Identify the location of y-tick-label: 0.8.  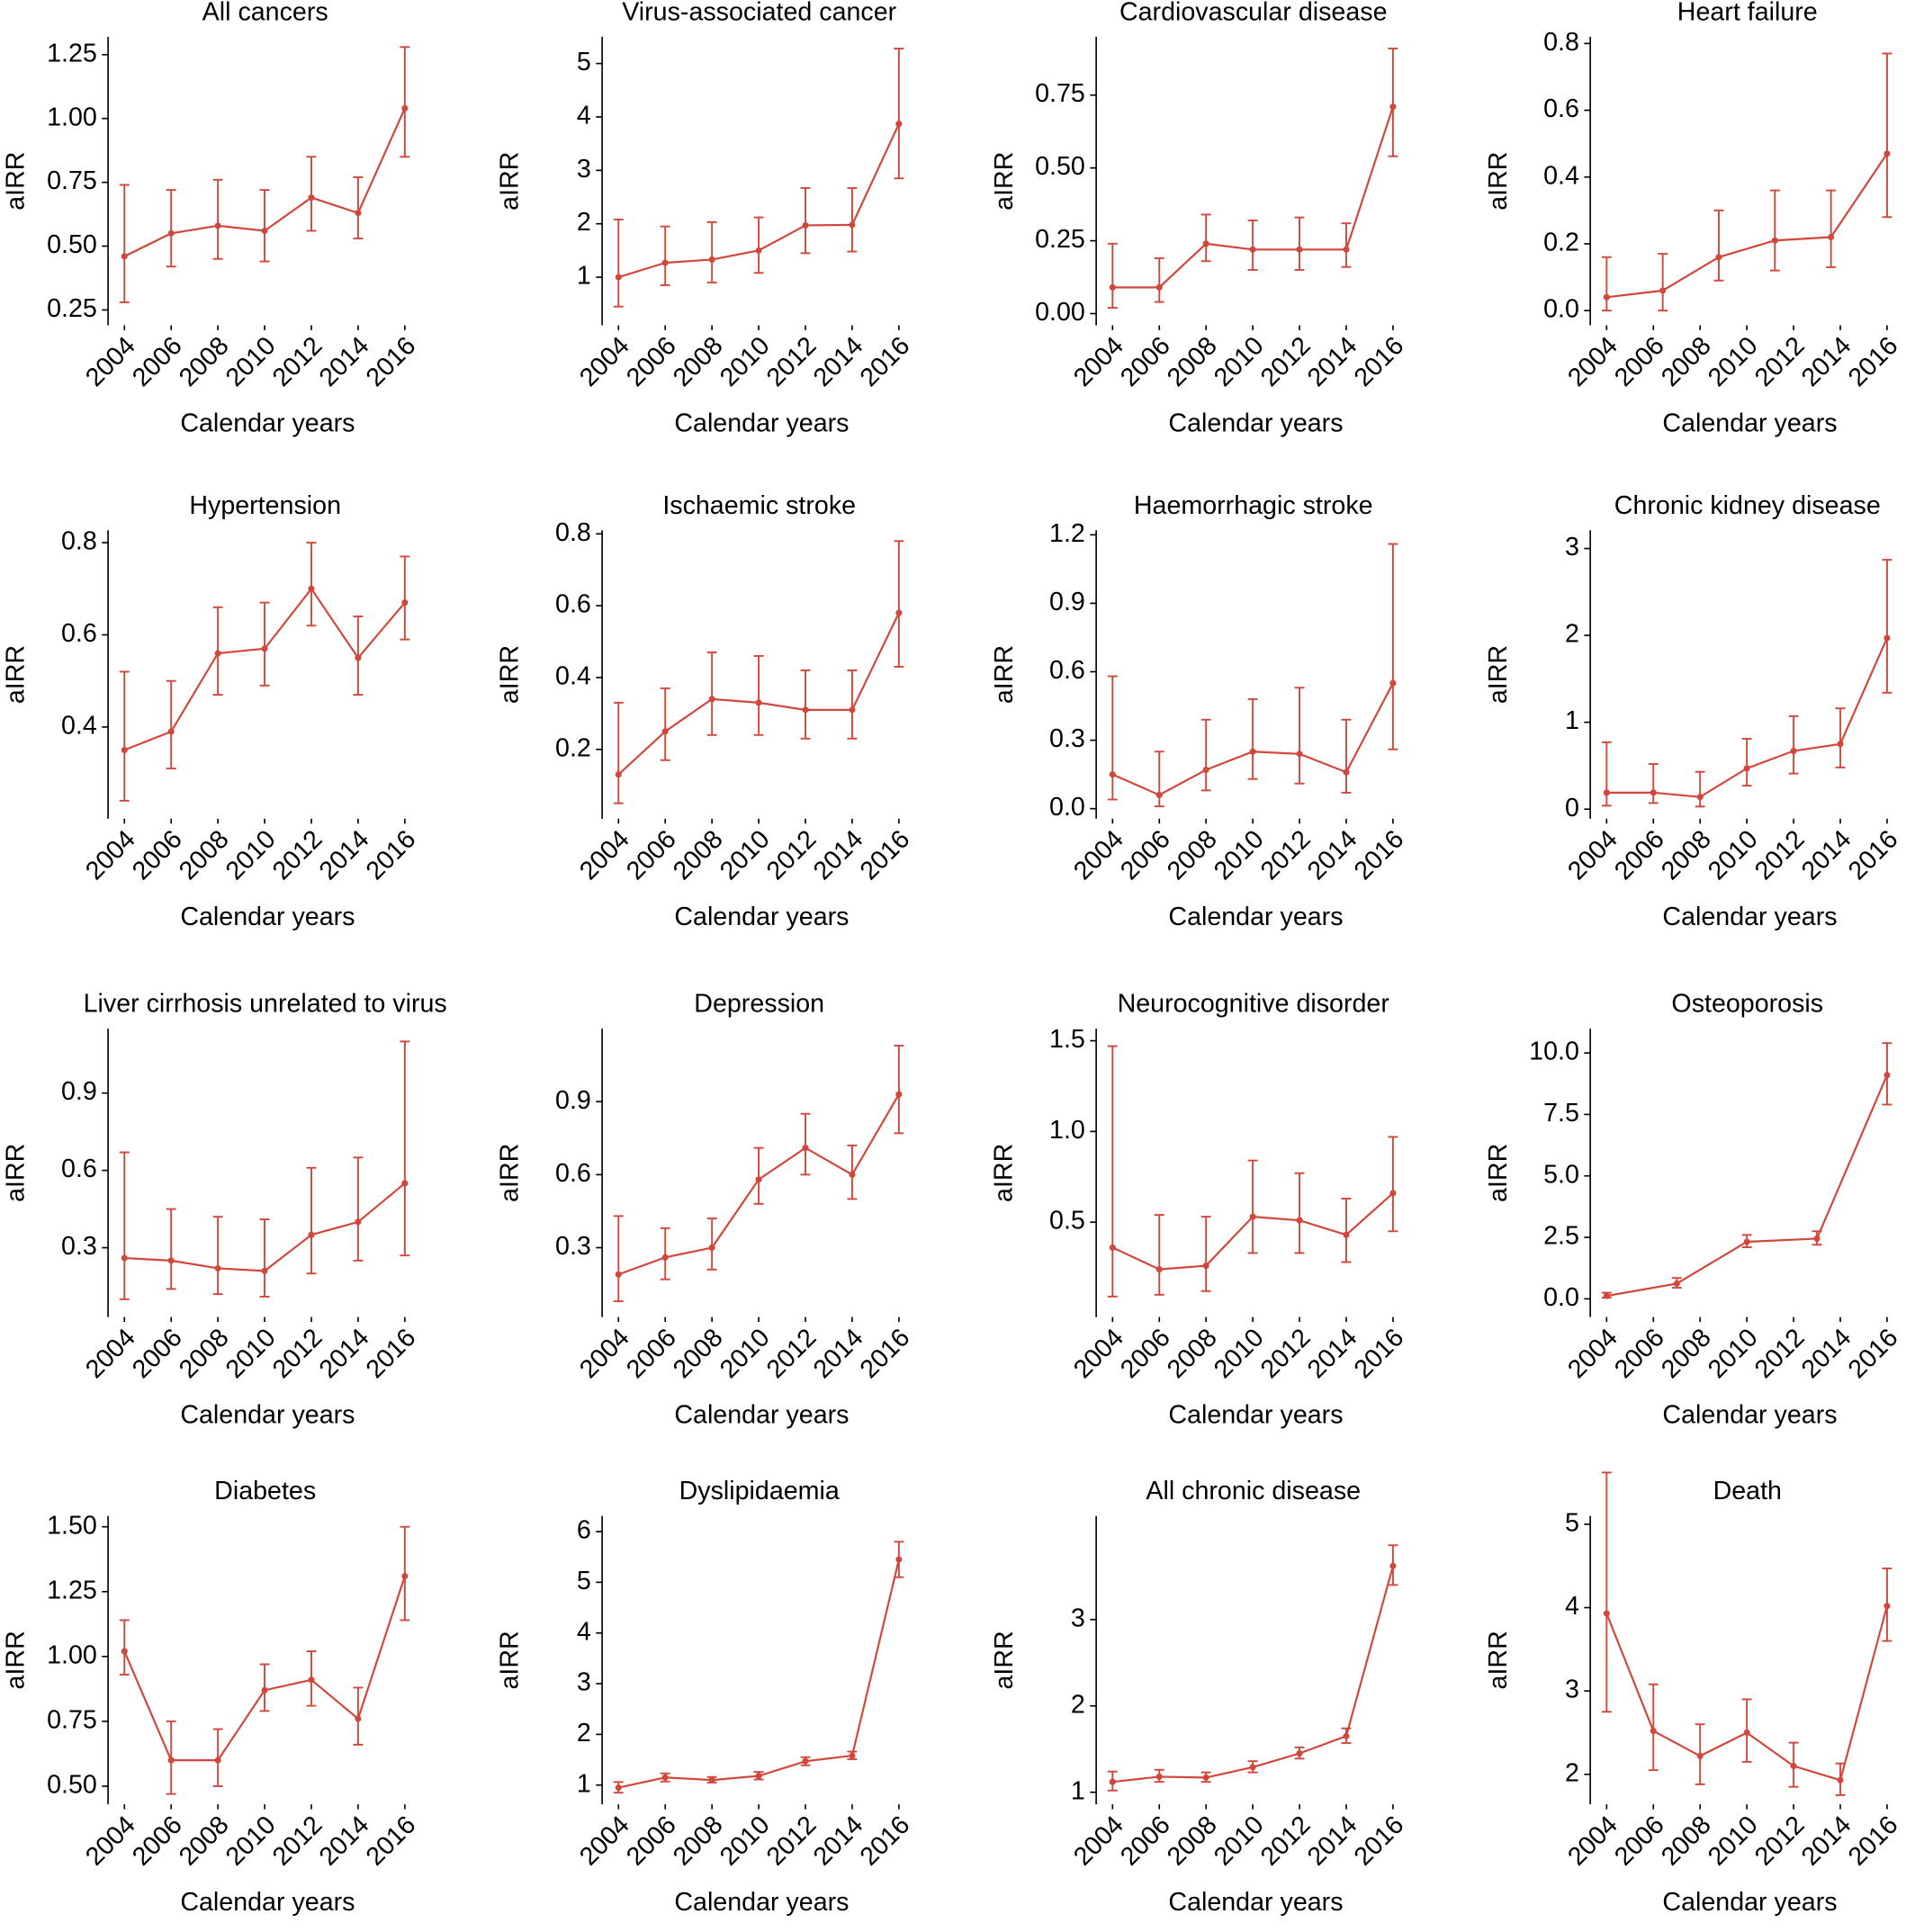
(1561, 42).